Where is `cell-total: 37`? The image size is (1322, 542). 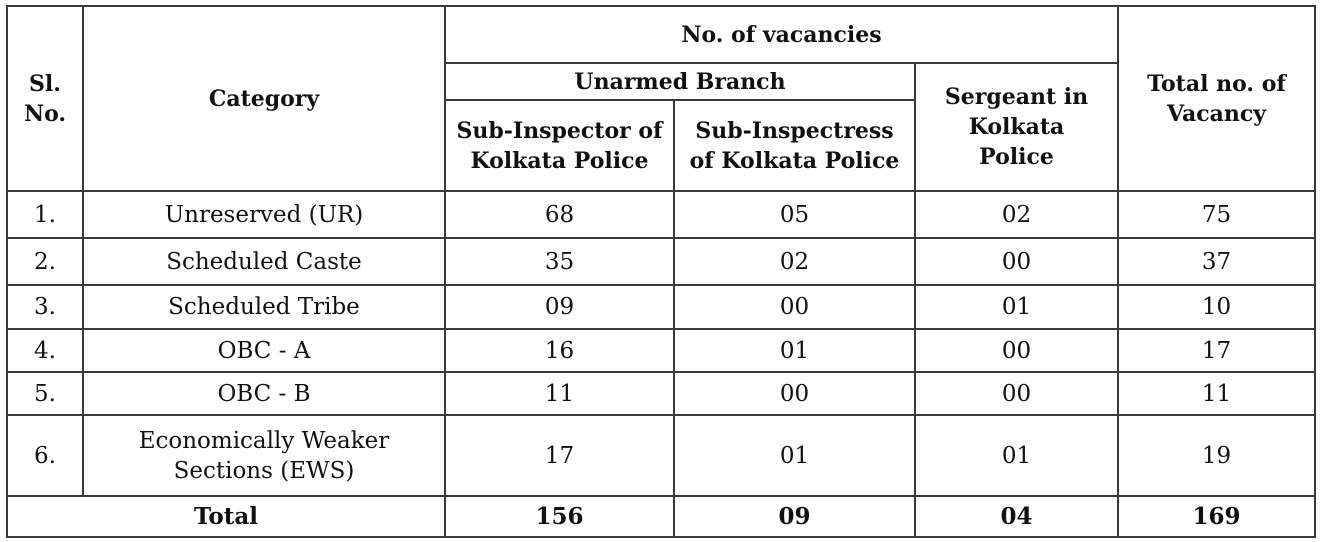
cell-total: 37 is located at coordinates (1217, 261).